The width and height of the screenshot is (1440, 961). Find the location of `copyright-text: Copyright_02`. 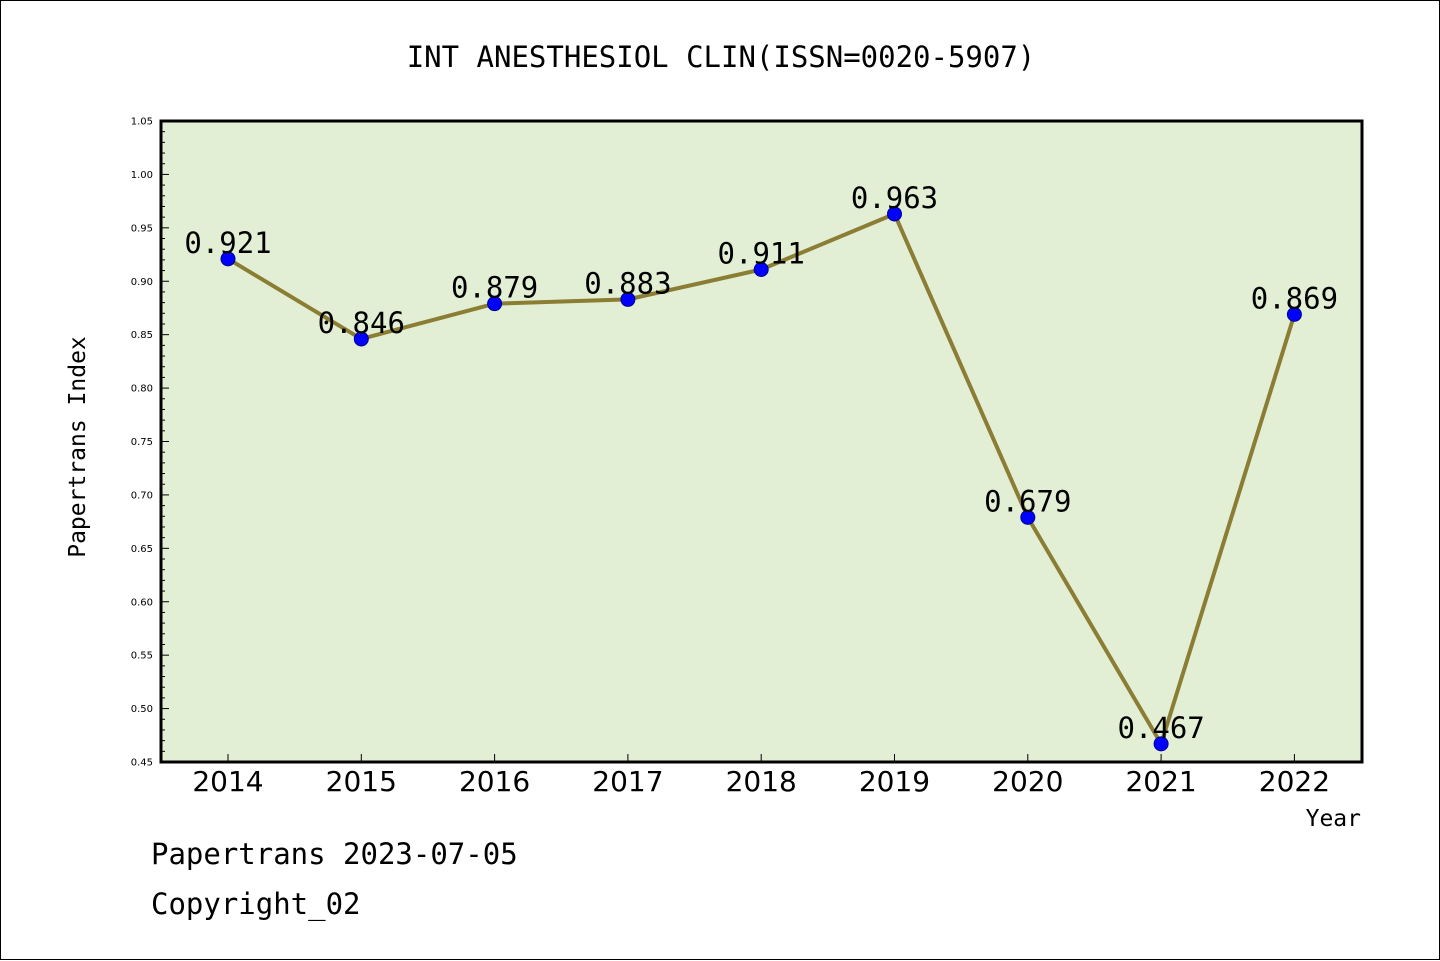

copyright-text: Copyright_02 is located at coordinates (256, 904).